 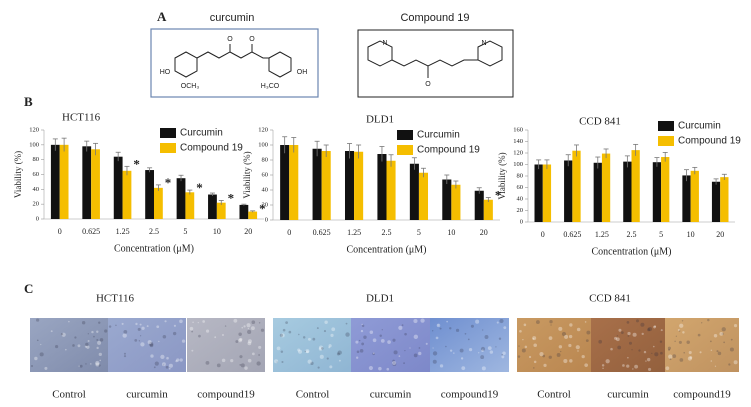 What do you see at coordinates (438, 135) in the screenshot?
I see `legend-label: Curcumin` at bounding box center [438, 135].